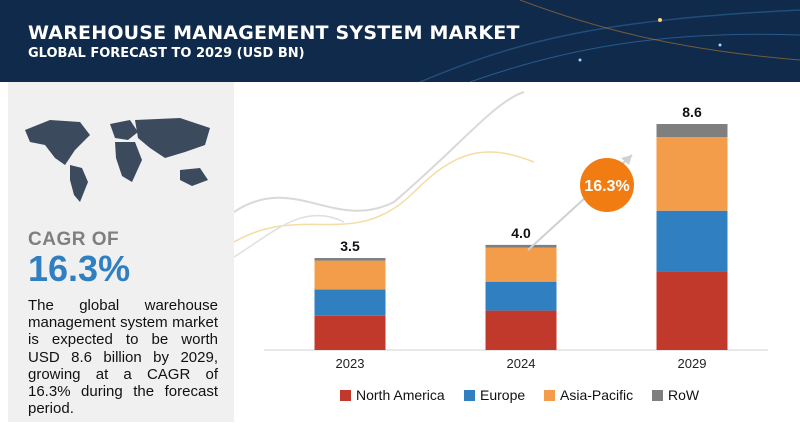 Image resolution: width=800 pixels, height=430 pixels. I want to click on cagr-badge-text: 16.3%, so click(606, 186).